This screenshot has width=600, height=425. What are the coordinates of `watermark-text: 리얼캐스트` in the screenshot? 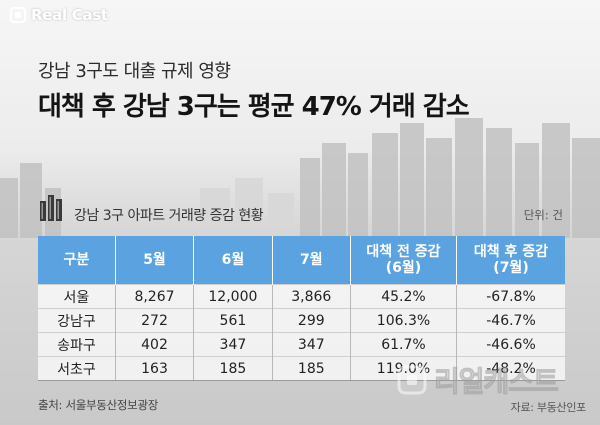 It's located at (497, 382).